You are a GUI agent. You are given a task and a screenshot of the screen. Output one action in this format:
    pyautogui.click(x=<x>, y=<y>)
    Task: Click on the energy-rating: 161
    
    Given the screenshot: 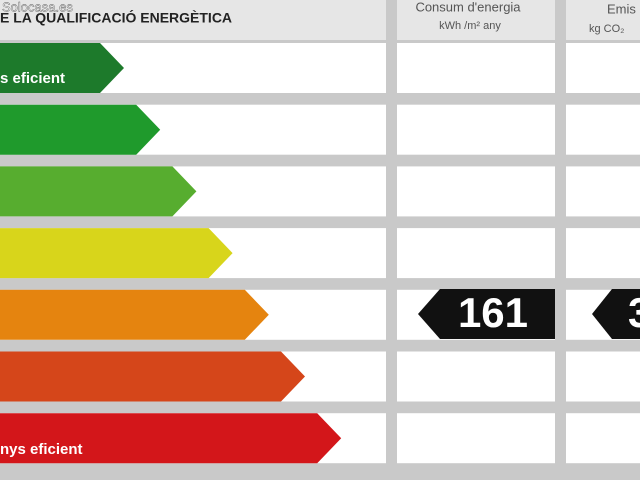 What is the action you would take?
    pyautogui.click(x=493, y=312)
    